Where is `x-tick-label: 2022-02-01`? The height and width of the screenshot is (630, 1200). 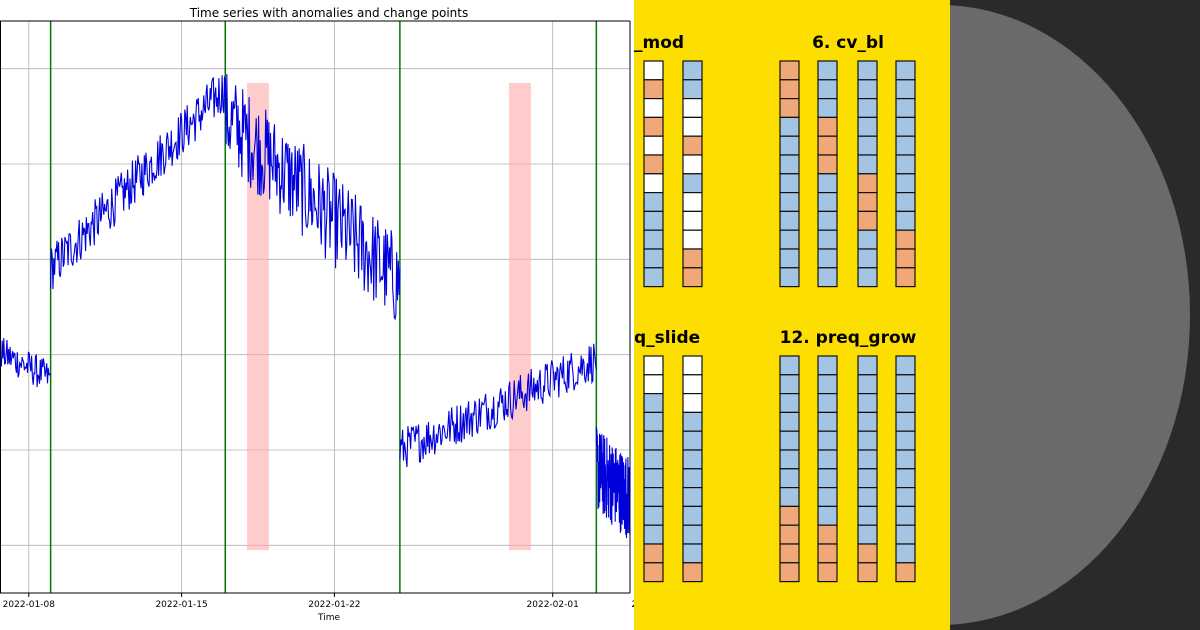
x-tick-label: 2022-02-01 is located at coordinates (553, 605).